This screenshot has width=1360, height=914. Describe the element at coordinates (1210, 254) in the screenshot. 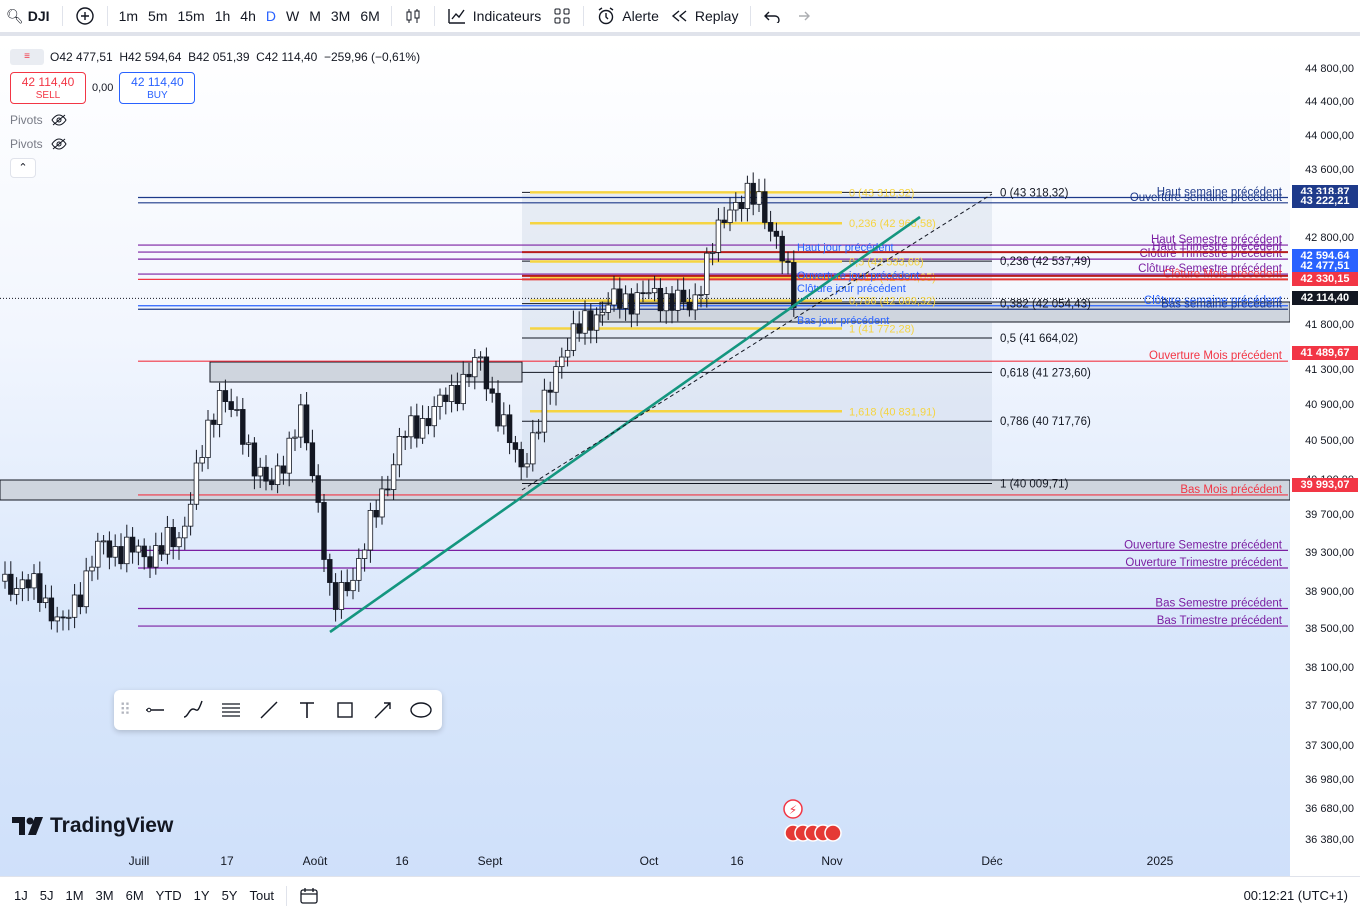

I see `level-label: Clôture Trimestre précédent` at that location.